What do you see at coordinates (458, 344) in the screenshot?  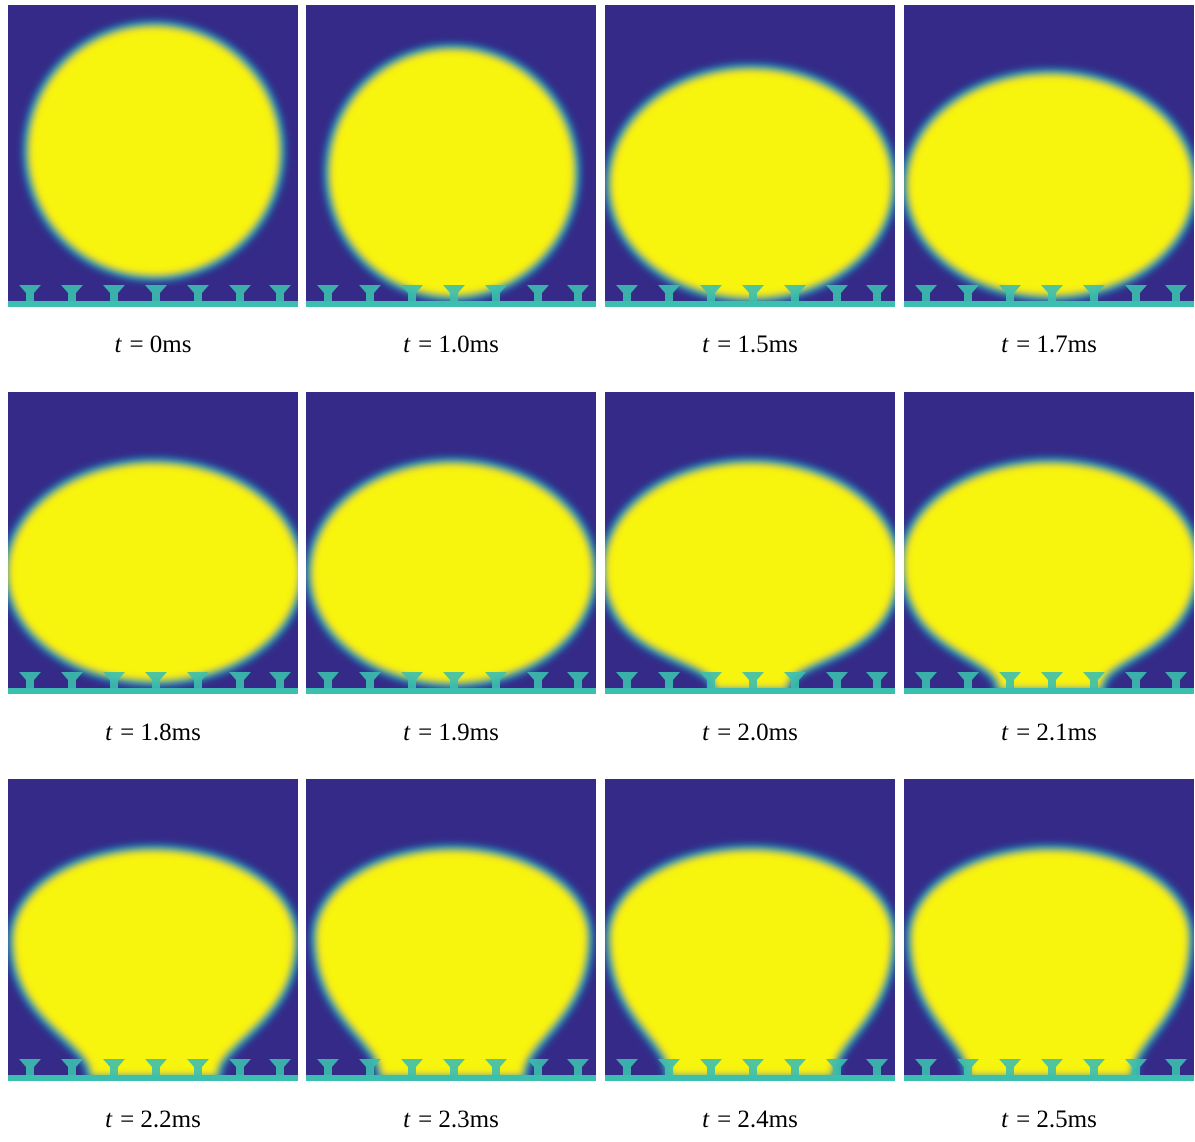 I see `caption-label: = 1.0ms` at bounding box center [458, 344].